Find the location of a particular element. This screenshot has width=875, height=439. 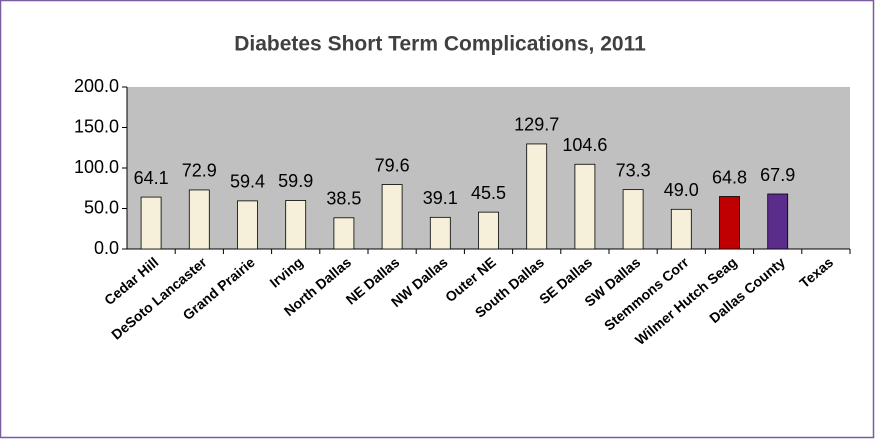

value-label: 64.8 is located at coordinates (729, 177).